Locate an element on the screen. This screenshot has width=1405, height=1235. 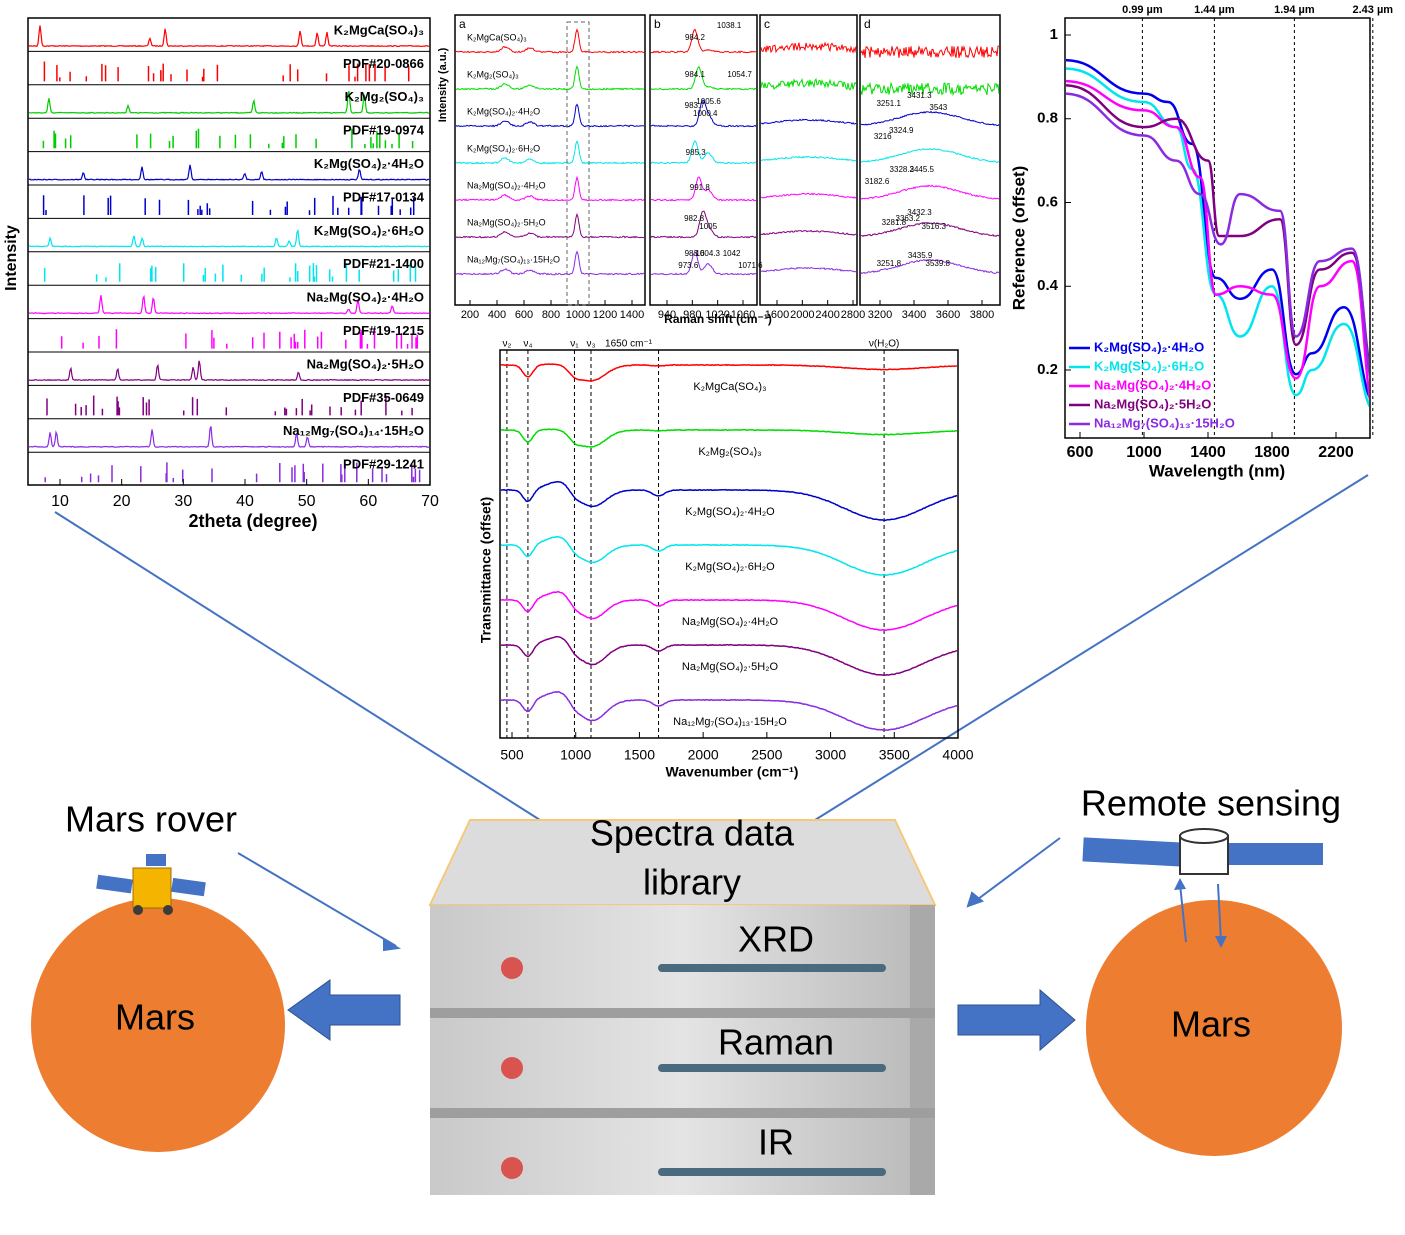
peak-label: 984.2 is located at coordinates (695, 37).